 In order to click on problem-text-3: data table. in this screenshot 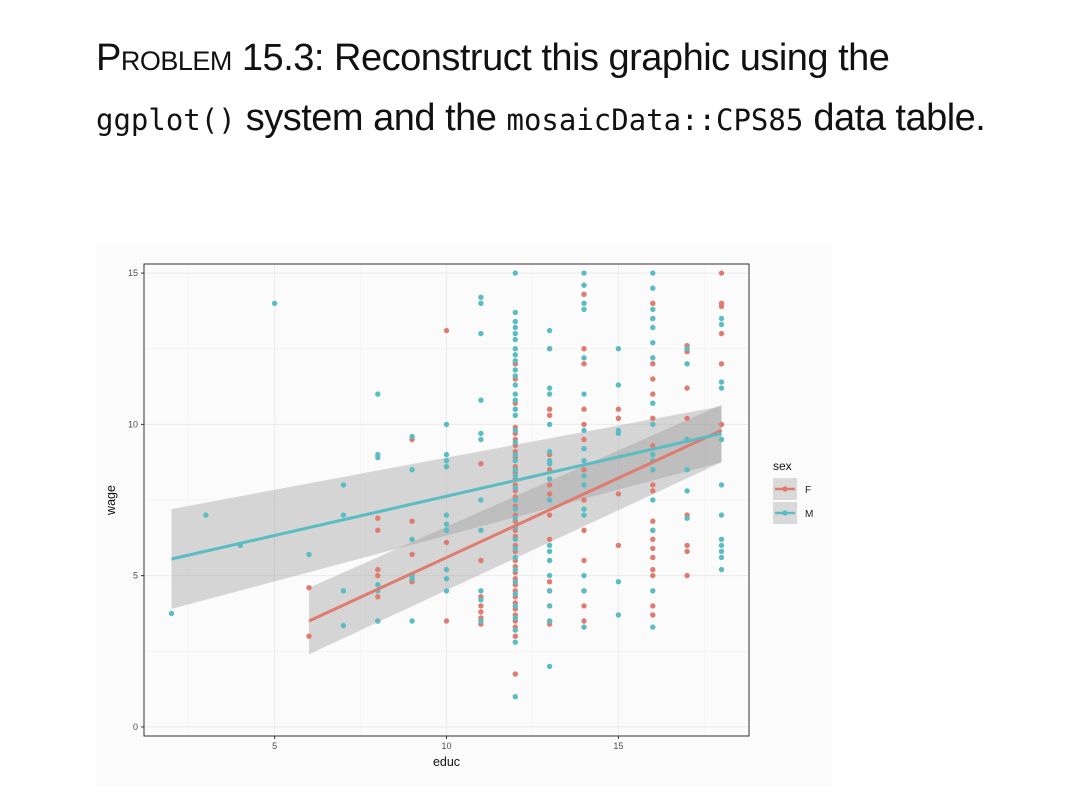, I will do `click(894, 118)`.